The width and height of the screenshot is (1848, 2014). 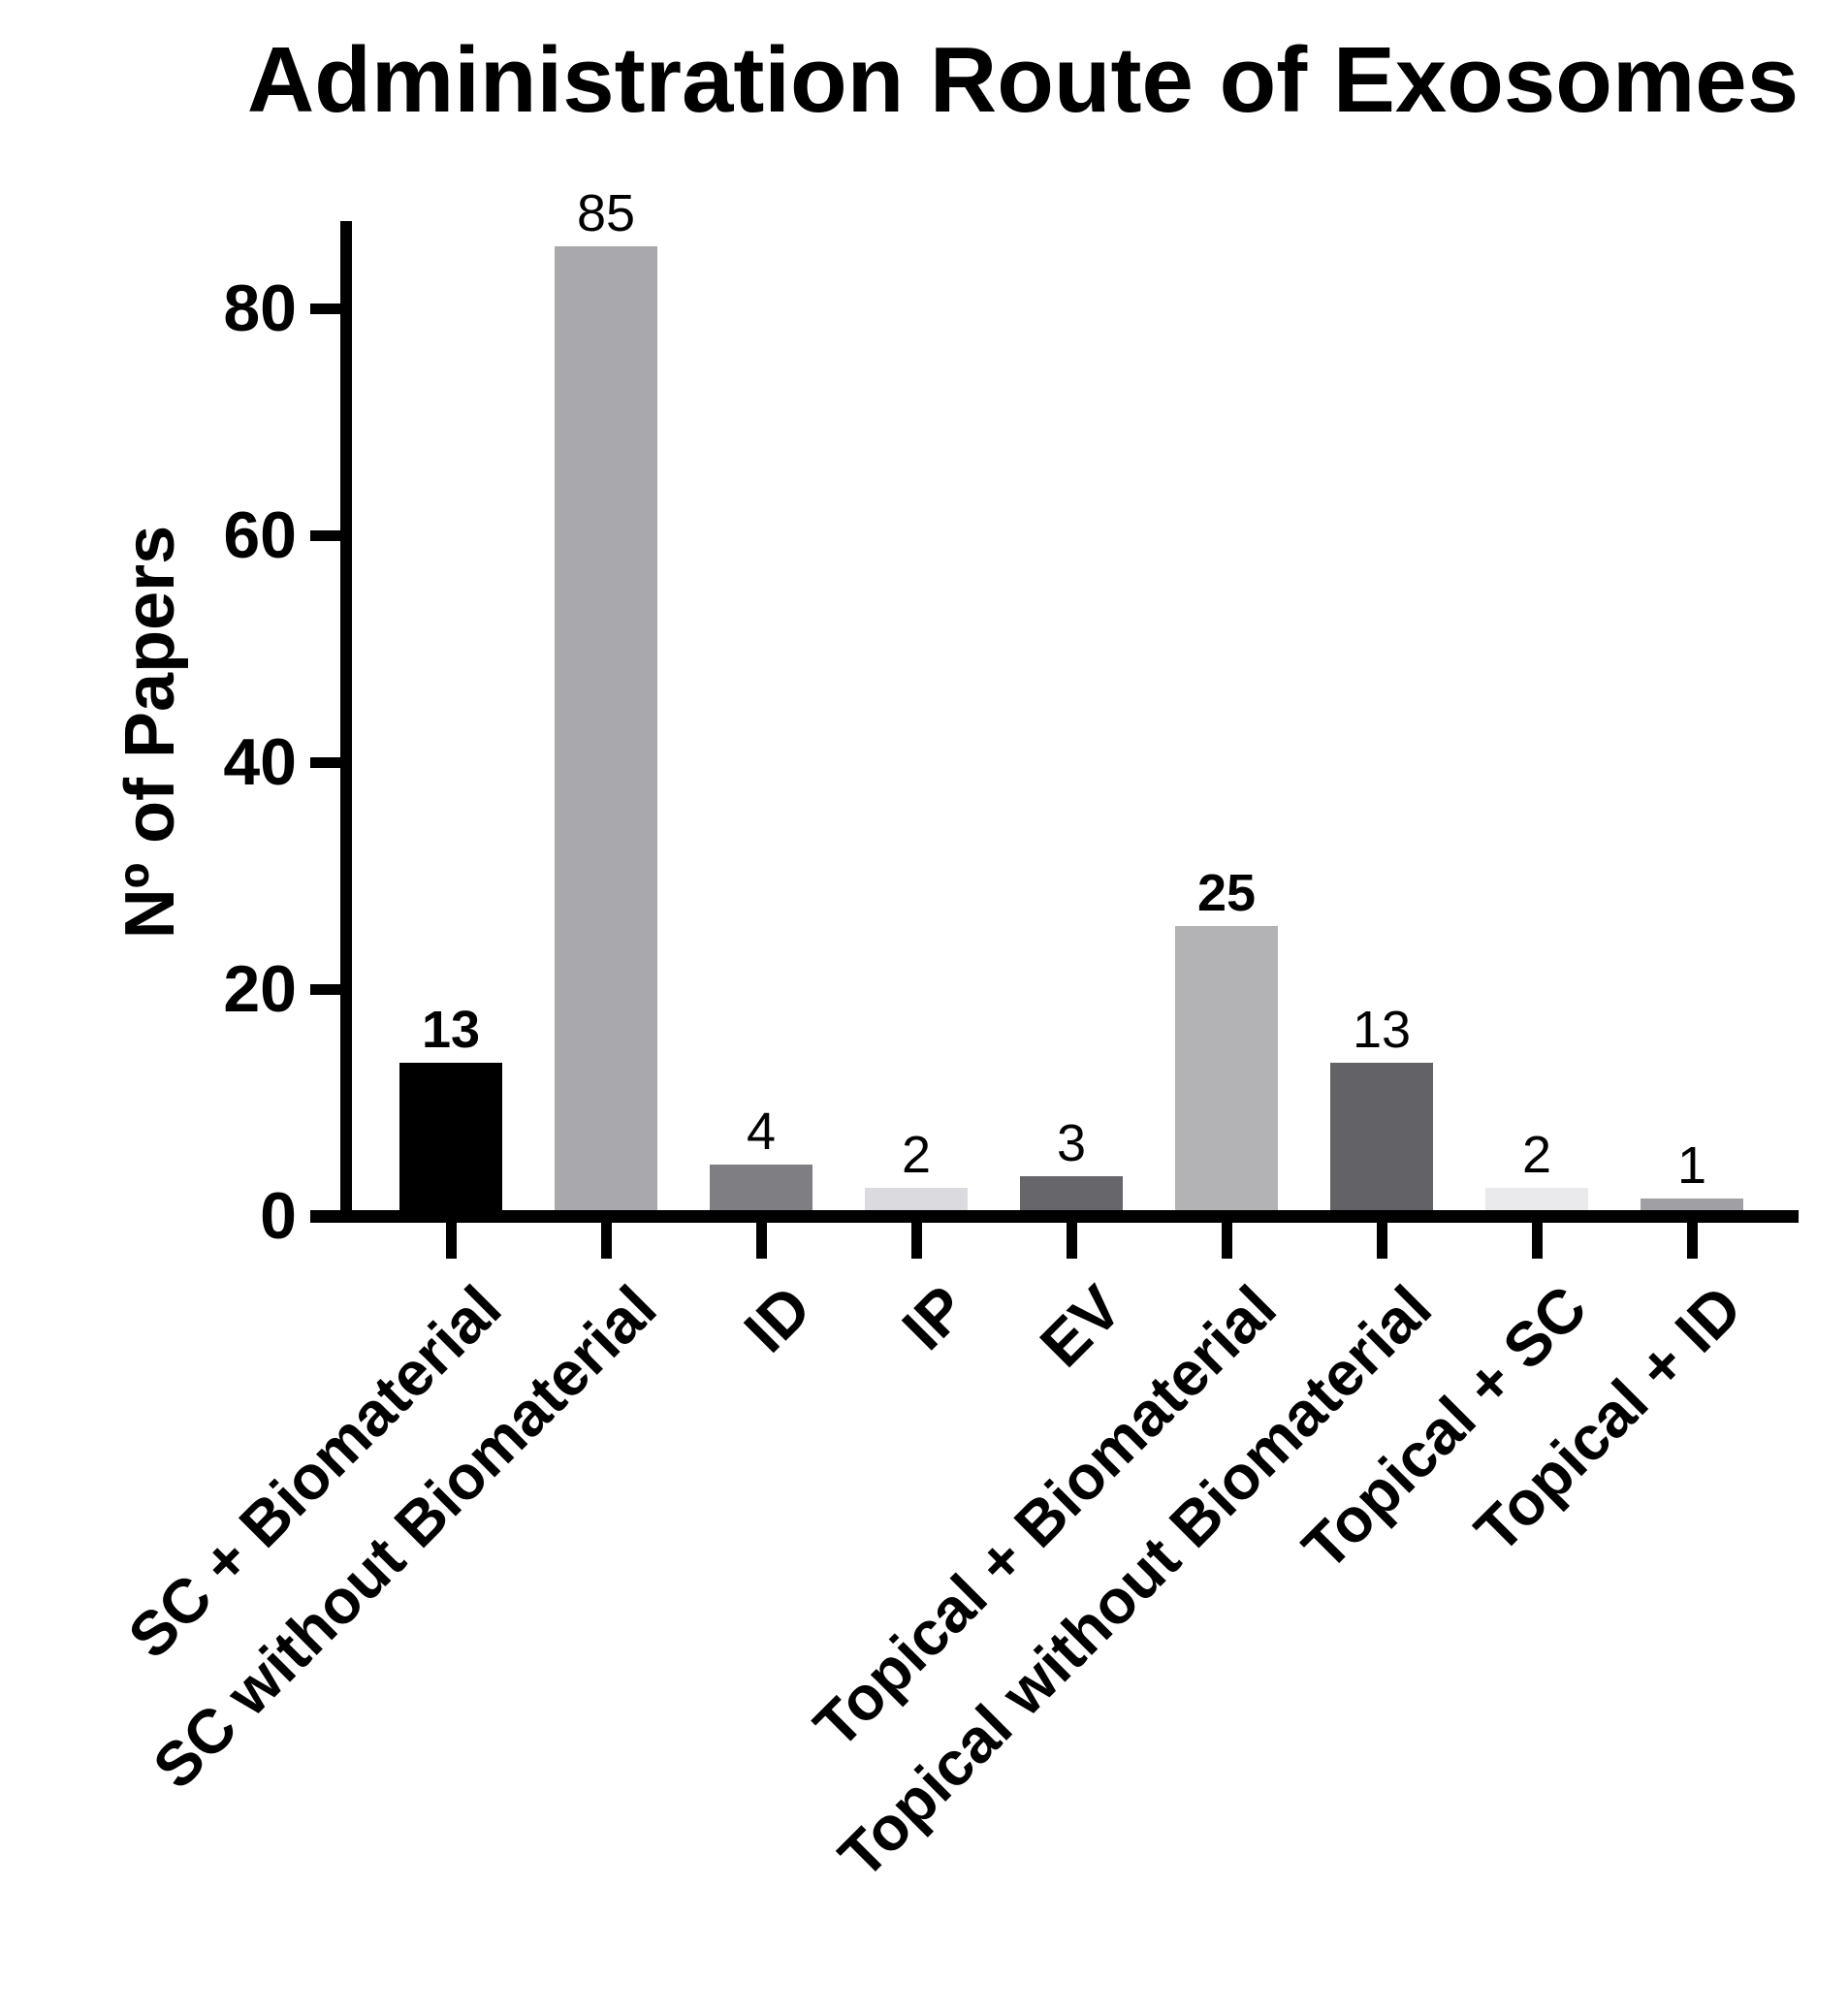 I want to click on y-axis-line, so click(x=346, y=722).